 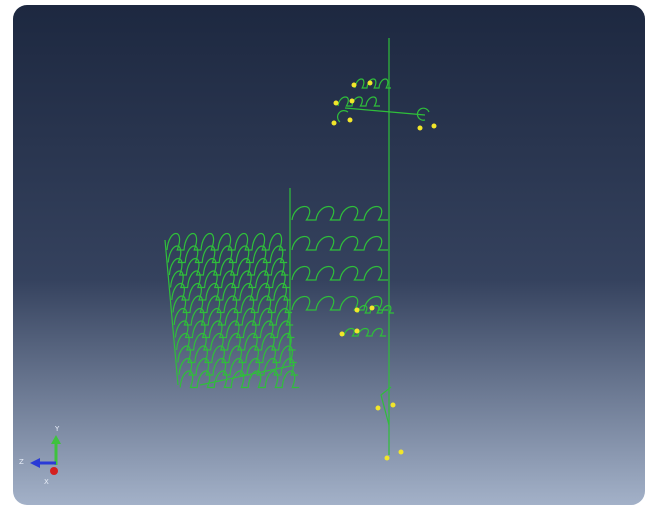 I want to click on y-axis-label: Y, so click(x=57, y=429).